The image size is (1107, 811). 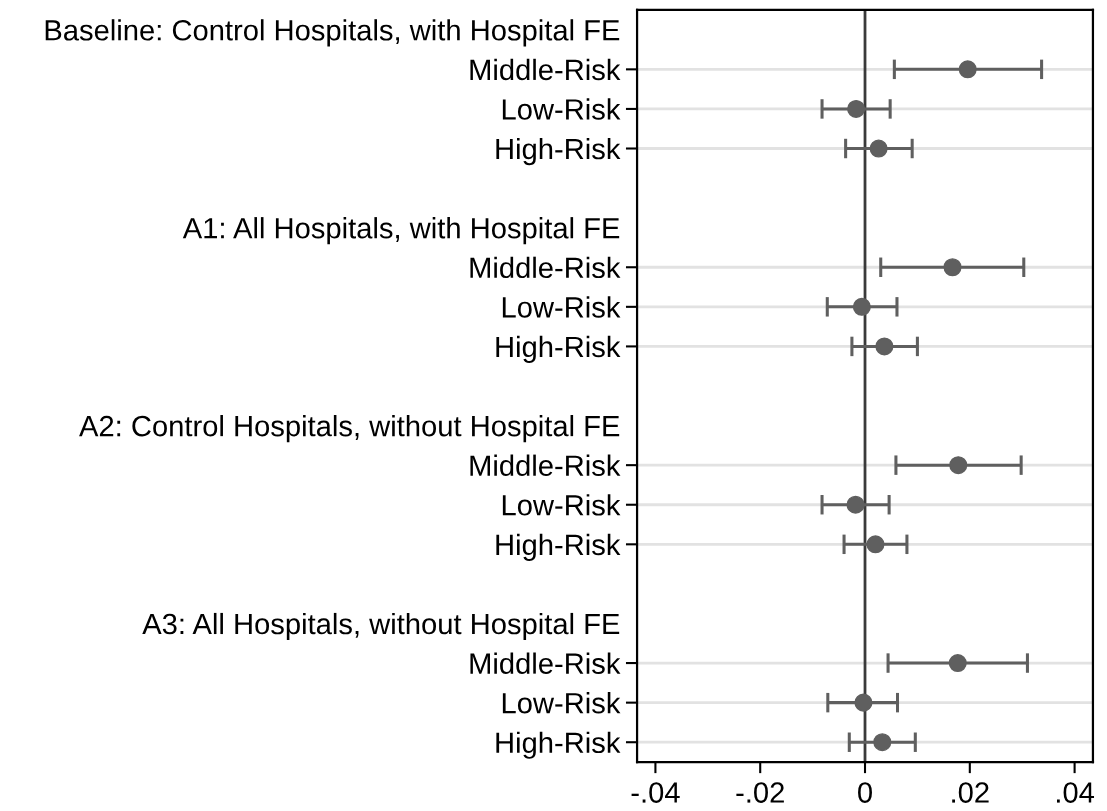 I want to click on x-tick-label: .02, so click(x=970, y=792).